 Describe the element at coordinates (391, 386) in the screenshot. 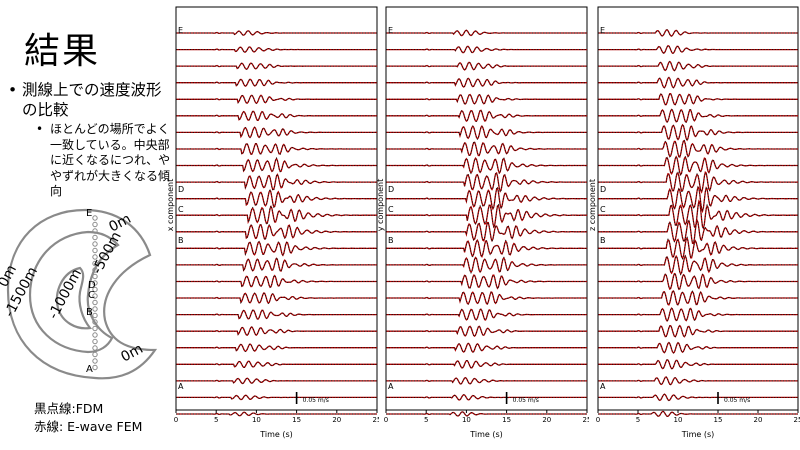

I see `station-label: A` at that location.